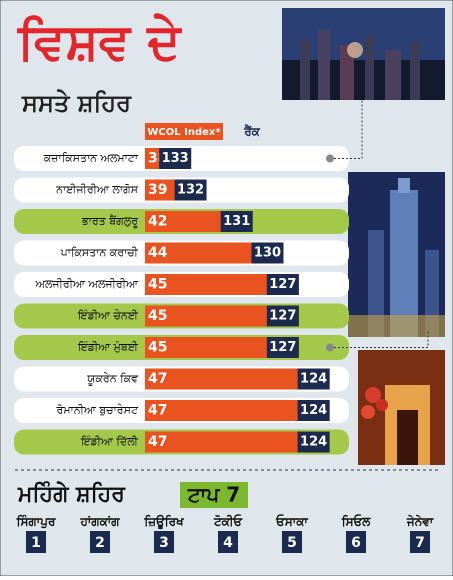 The width and height of the screenshot is (453, 580). I want to click on rank-label: 6, so click(356, 543).